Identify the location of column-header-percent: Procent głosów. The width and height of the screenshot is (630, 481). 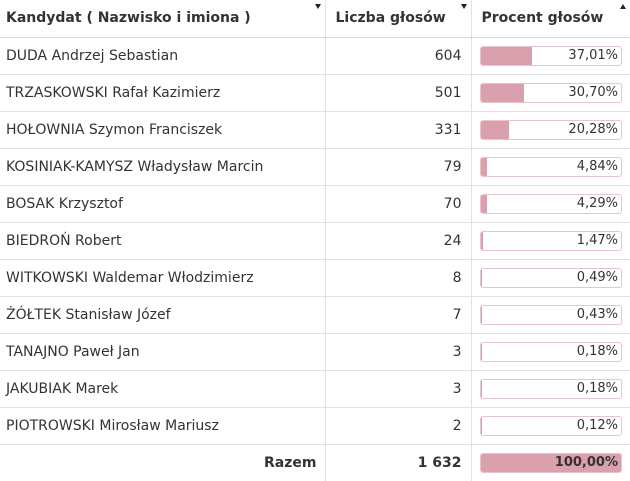
(550, 19).